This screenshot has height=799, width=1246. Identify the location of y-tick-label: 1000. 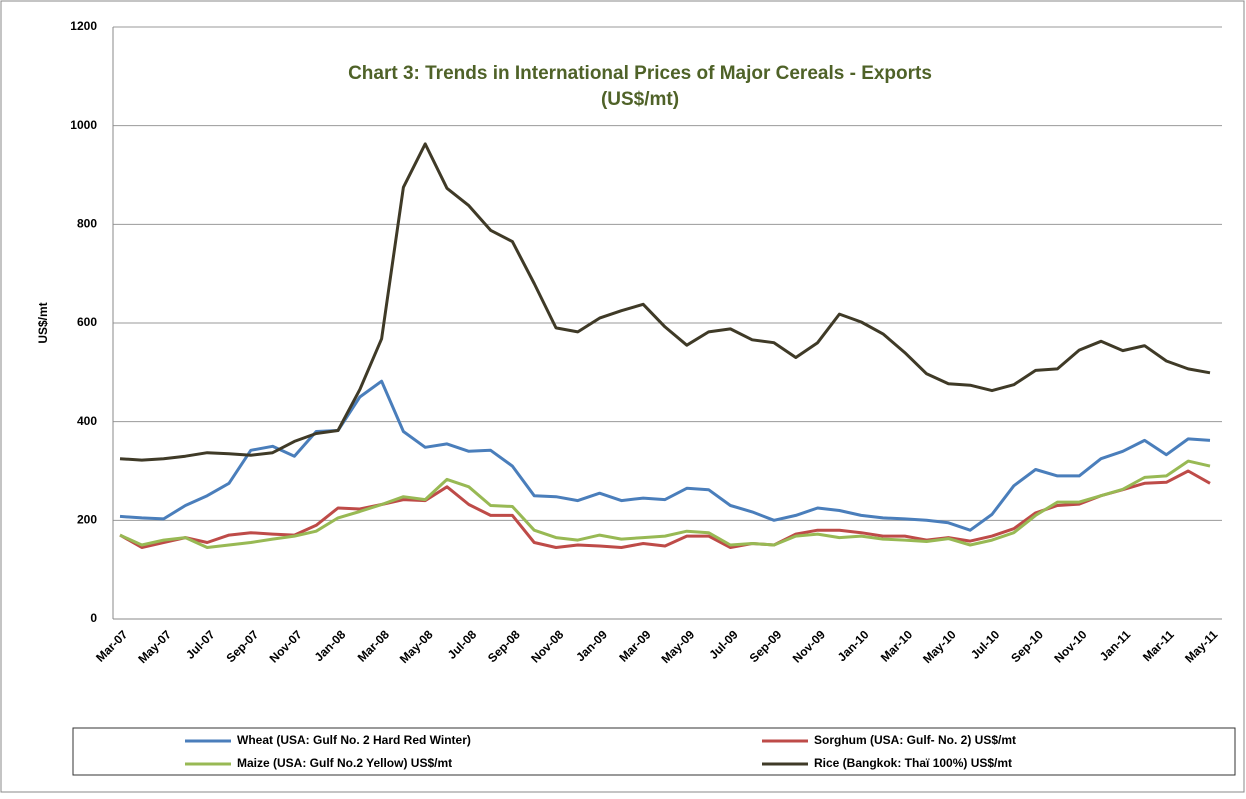
(83, 125).